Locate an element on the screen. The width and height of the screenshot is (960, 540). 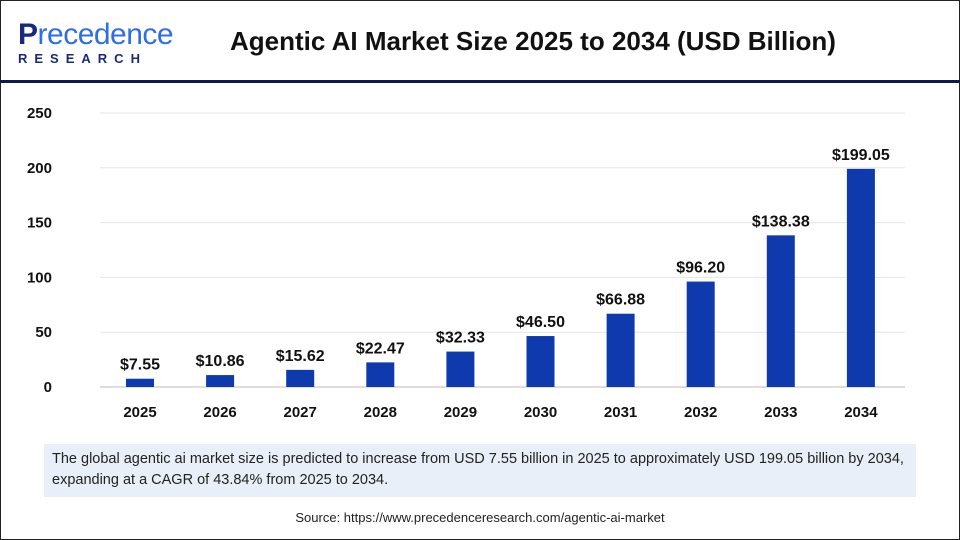
x-tick-label: 2026 is located at coordinates (219, 412).